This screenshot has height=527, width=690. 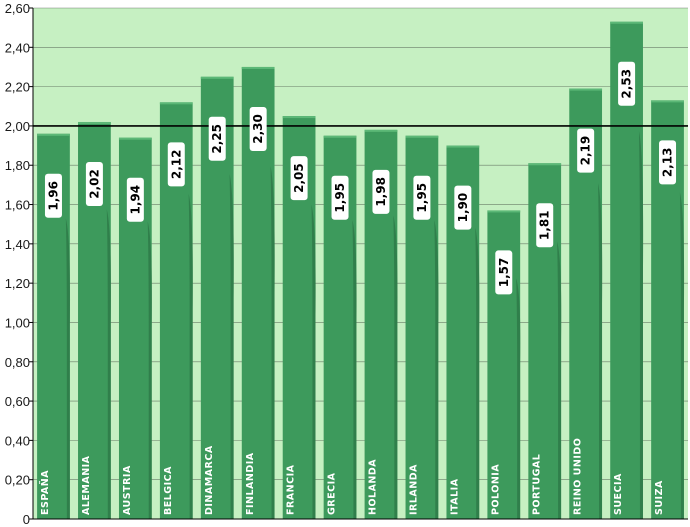 I want to click on category-label: ALEMANIA, so click(x=86, y=485).